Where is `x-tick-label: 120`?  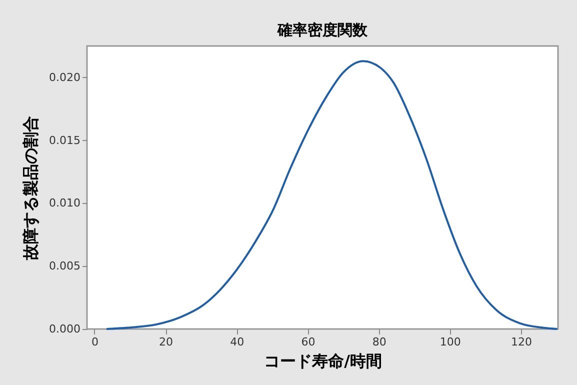 x-tick-label: 120 is located at coordinates (521, 342).